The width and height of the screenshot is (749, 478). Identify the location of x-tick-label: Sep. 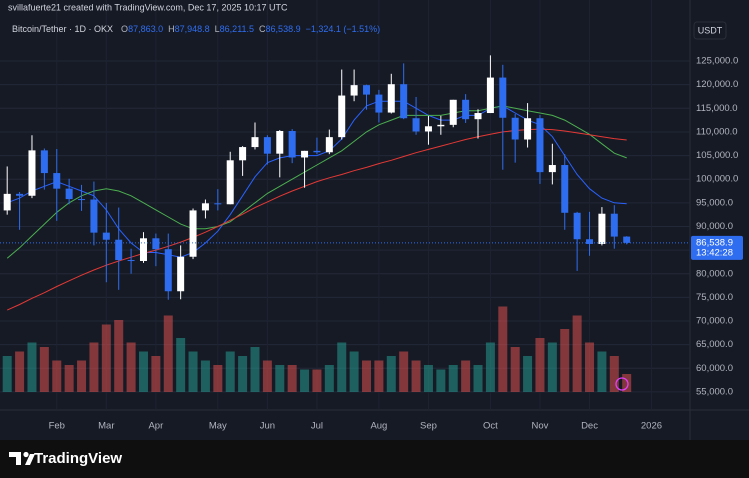
(428, 426).